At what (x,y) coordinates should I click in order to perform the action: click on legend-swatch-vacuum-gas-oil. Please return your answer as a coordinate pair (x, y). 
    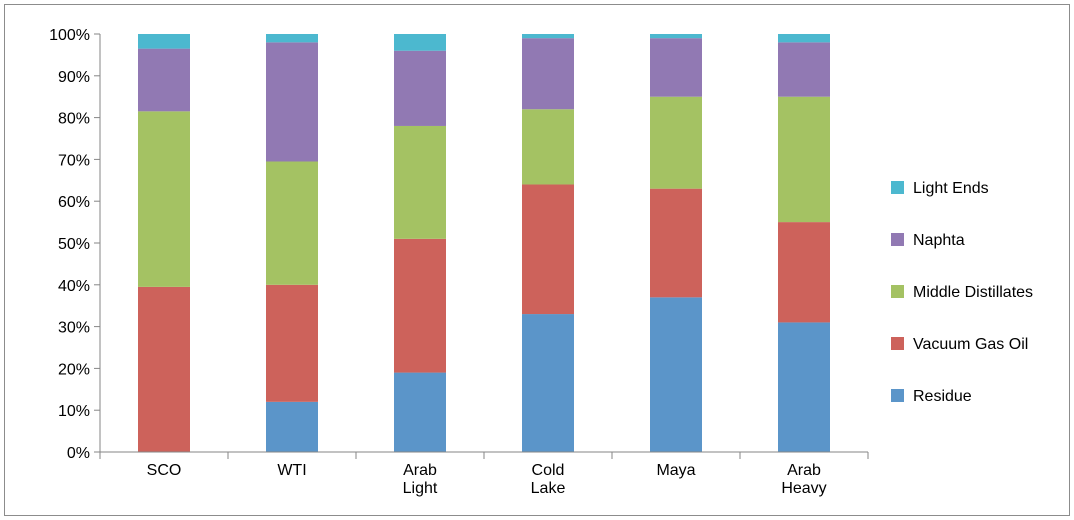
    Looking at the image, I should click on (897, 343).